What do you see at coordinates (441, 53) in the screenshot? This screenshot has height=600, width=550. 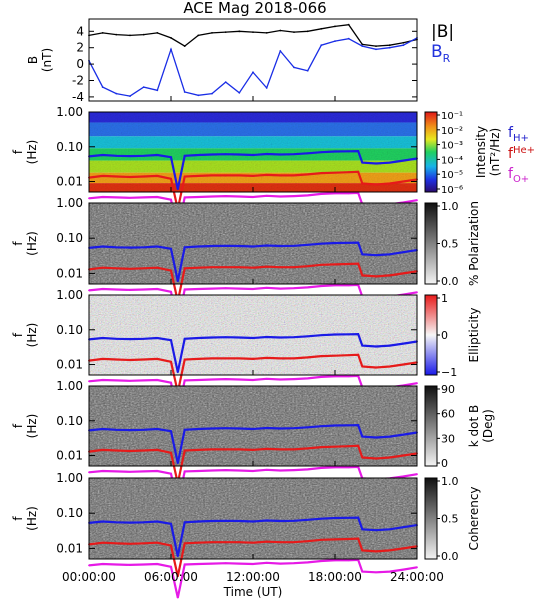 I see `legend-b-r: BR` at bounding box center [441, 53].